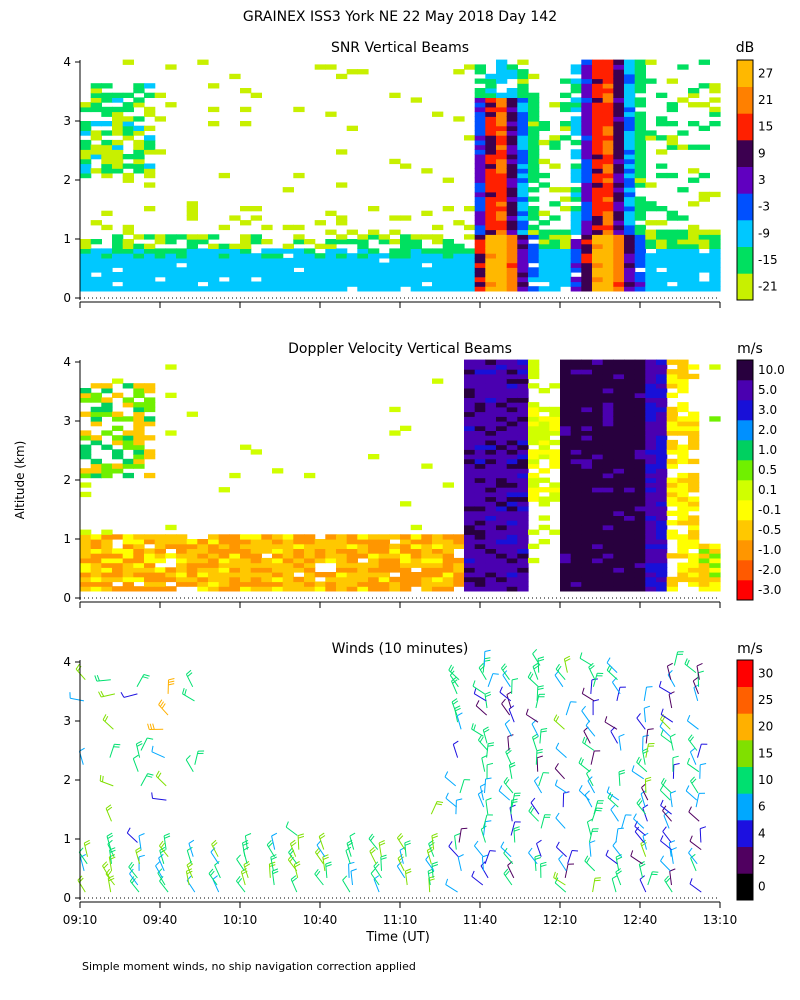 The width and height of the screenshot is (800, 1000). I want to click on y-tick-label: 2, so click(67, 780).